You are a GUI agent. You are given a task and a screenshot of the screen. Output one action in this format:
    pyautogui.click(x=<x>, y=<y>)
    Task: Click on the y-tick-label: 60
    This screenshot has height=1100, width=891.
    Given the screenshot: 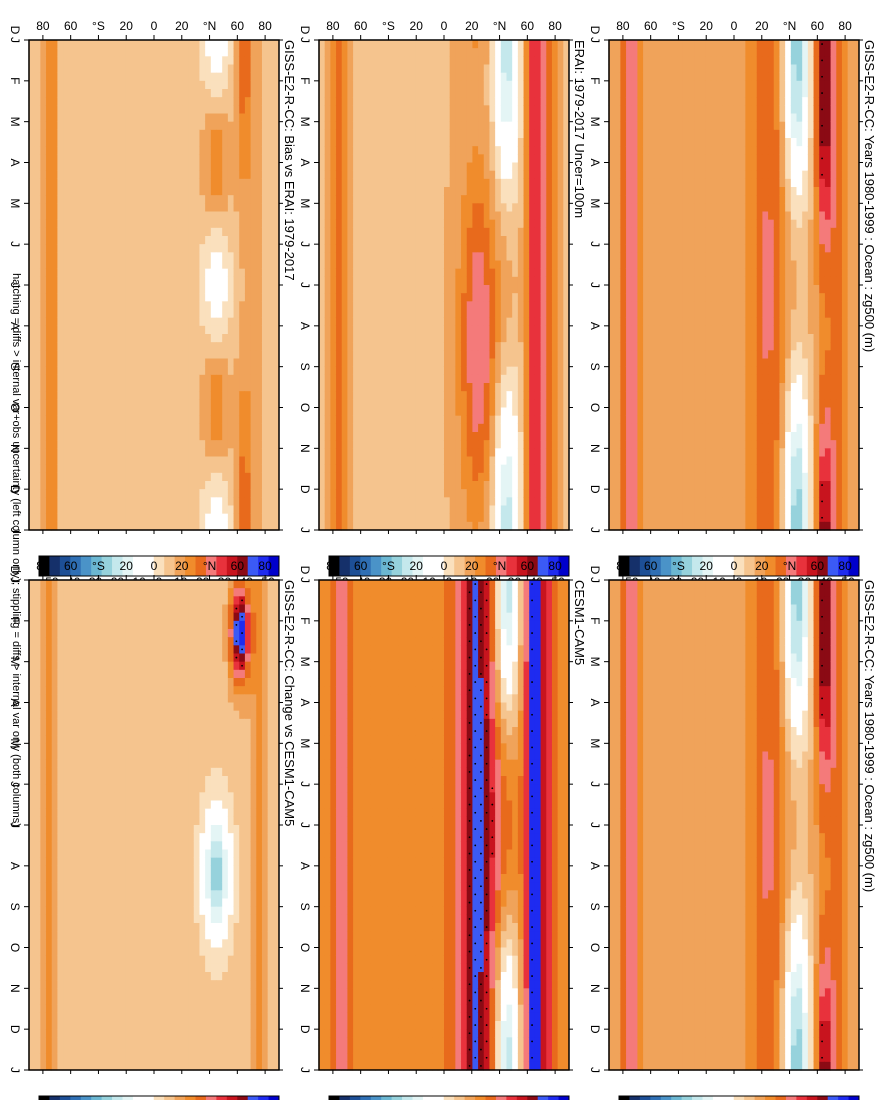 What is the action you would take?
    pyautogui.click(x=651, y=26)
    